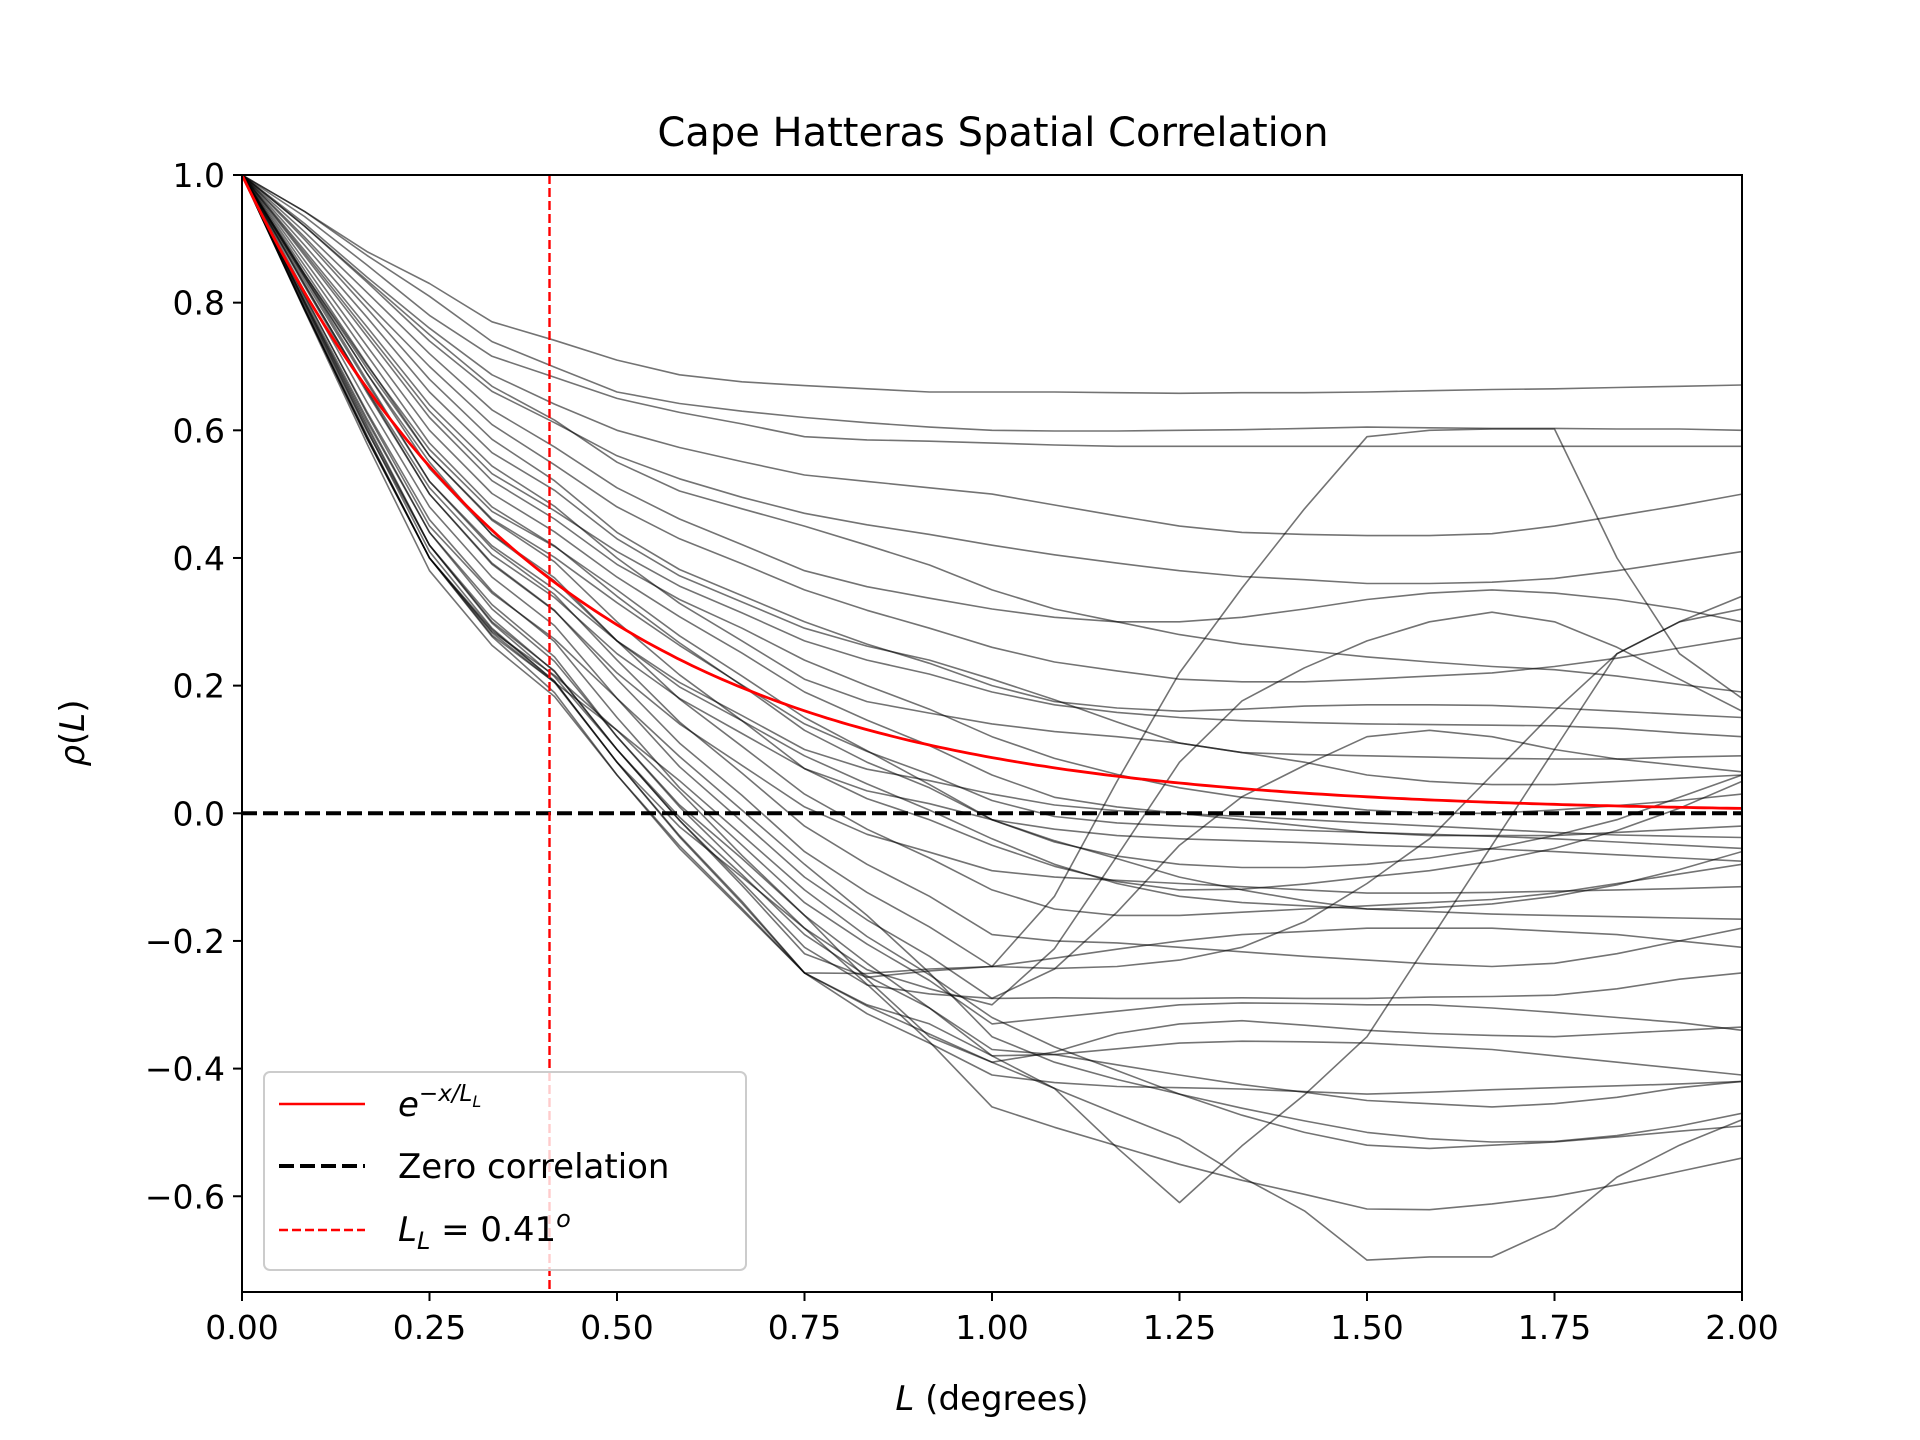 Image resolution: width=1920 pixels, height=1440 pixels. Describe the element at coordinates (73, 705) in the screenshot. I see `y-axis-label-close: )` at that location.